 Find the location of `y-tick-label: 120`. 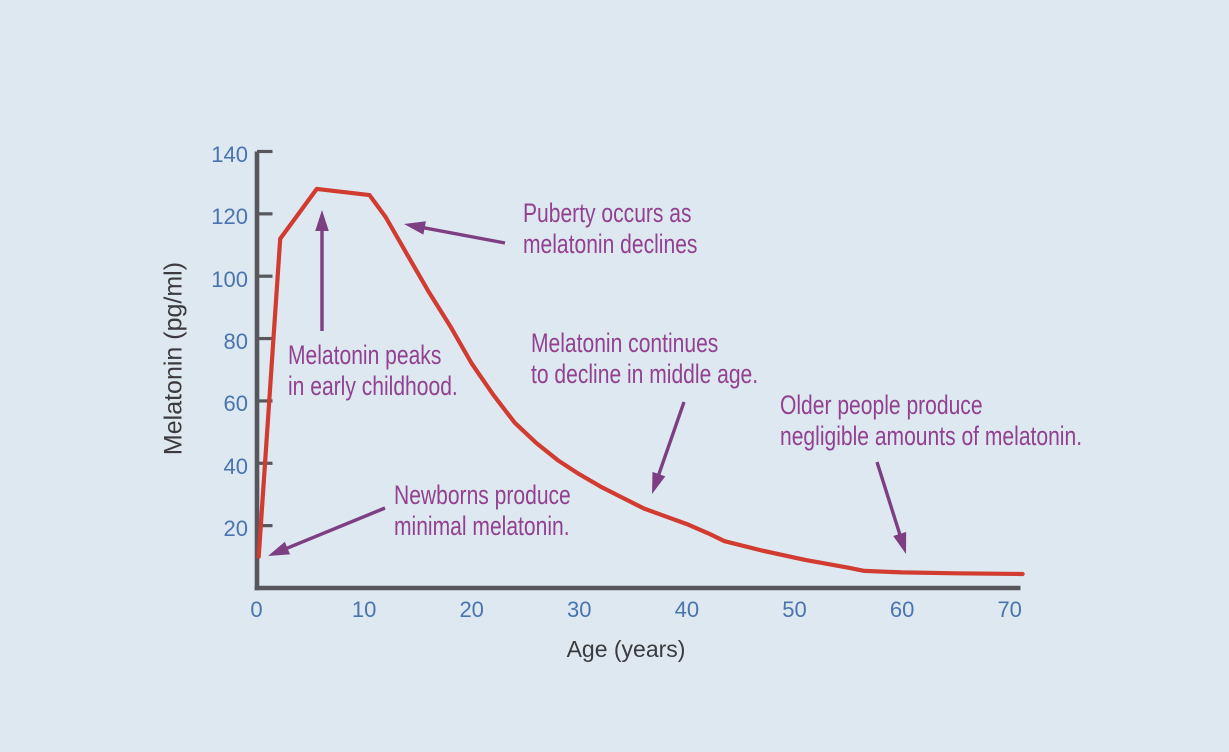

y-tick-label: 120 is located at coordinates (229, 217).